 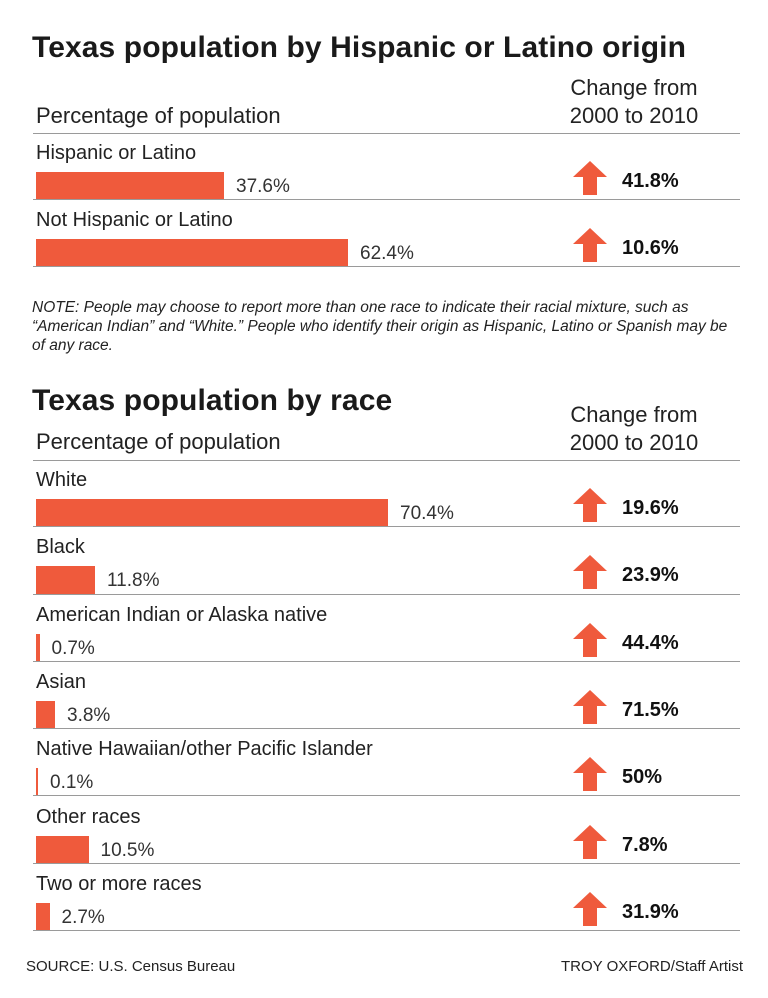 I want to click on chart-2-value-header: Percentage of population, so click(x=158, y=441).